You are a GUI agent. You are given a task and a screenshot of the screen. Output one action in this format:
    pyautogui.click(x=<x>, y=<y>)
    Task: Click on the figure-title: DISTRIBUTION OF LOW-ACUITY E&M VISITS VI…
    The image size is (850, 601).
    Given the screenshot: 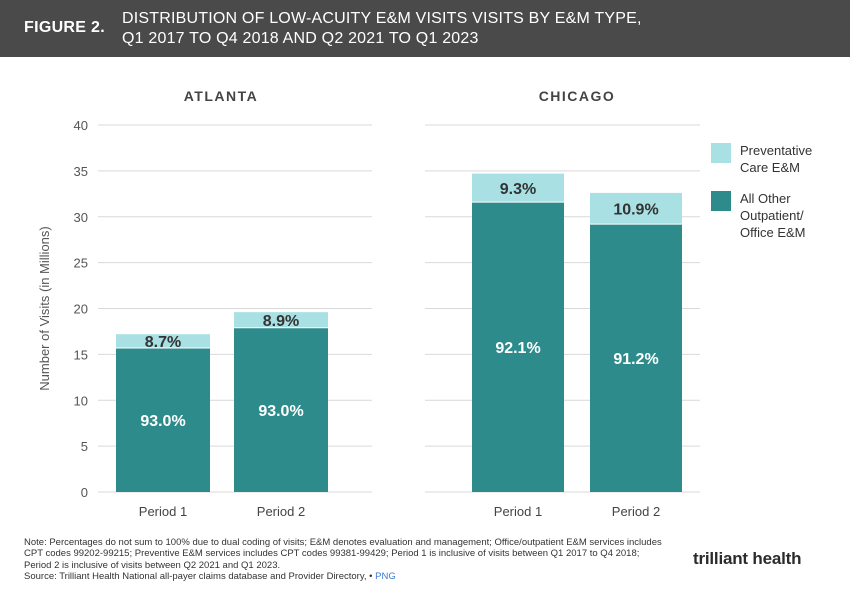 What is the action you would take?
    pyautogui.click(x=382, y=29)
    